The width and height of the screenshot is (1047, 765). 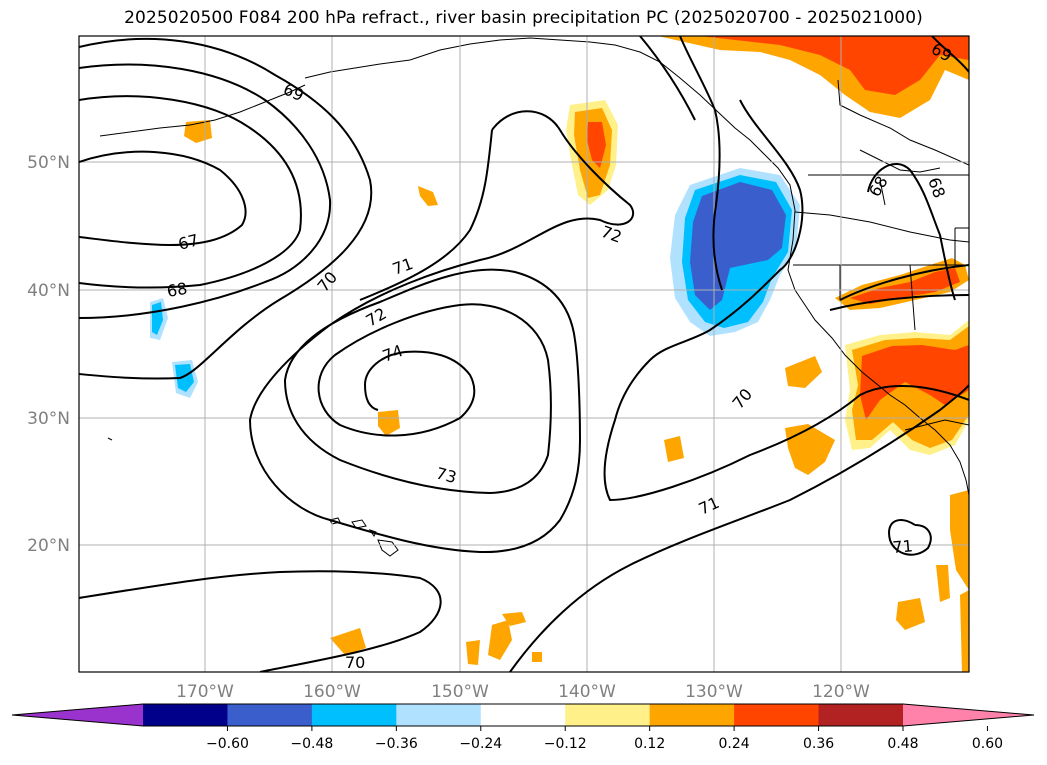 What do you see at coordinates (565, 744) in the screenshot?
I see `colorbar-tick-label: −0.12` at bounding box center [565, 744].